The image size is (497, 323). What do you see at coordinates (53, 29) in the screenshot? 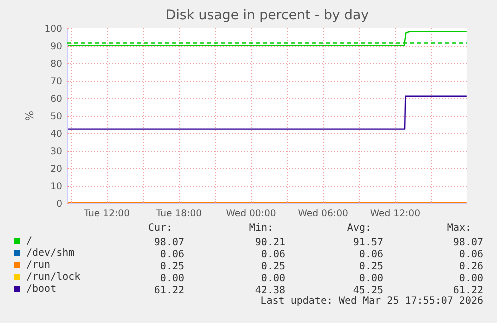
I see `y-tick-label: 100` at bounding box center [53, 29].